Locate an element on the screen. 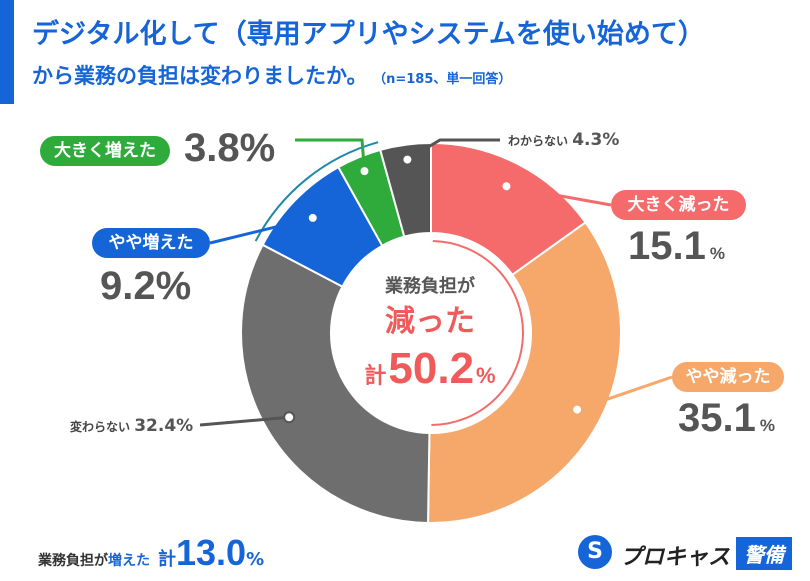 The image size is (810, 581). label-unknown-text: わからない is located at coordinates (538, 141).